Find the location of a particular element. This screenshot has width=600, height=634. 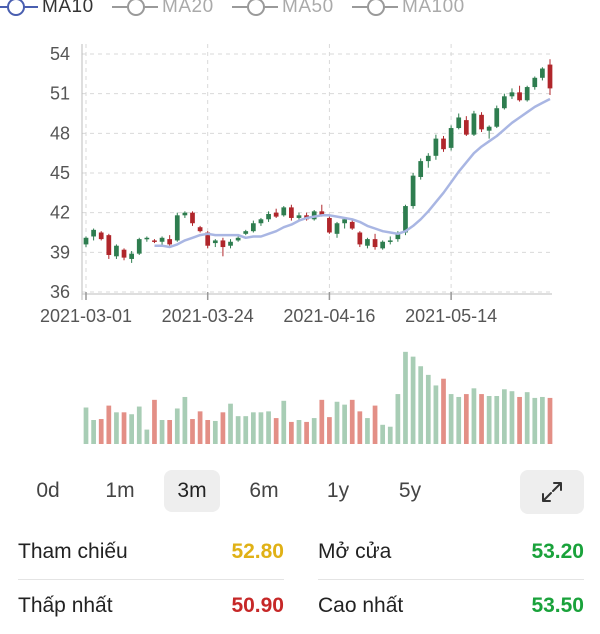

legend-item-ma20: MA20 is located at coordinates (163, 10).